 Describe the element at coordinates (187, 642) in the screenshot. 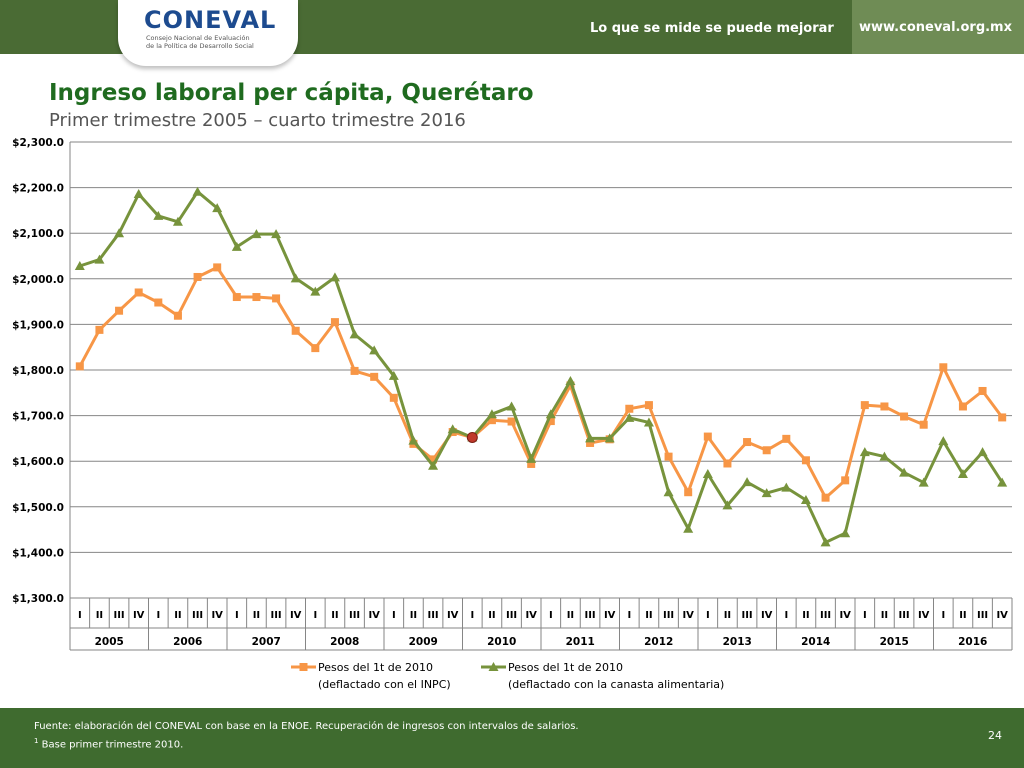

I see `year-tick-label: 2006` at that location.